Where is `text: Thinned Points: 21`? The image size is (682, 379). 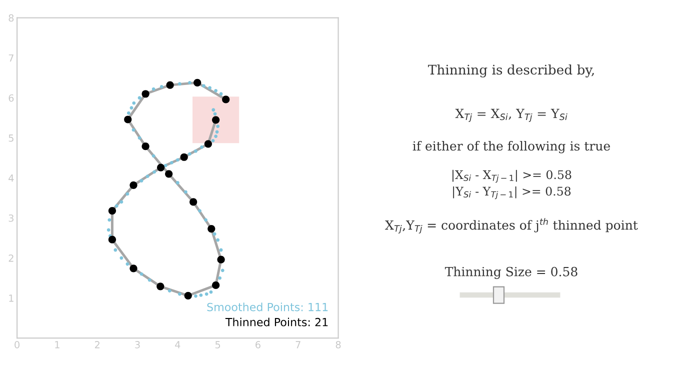
text: Thinned Points: 21 is located at coordinates (276, 322).